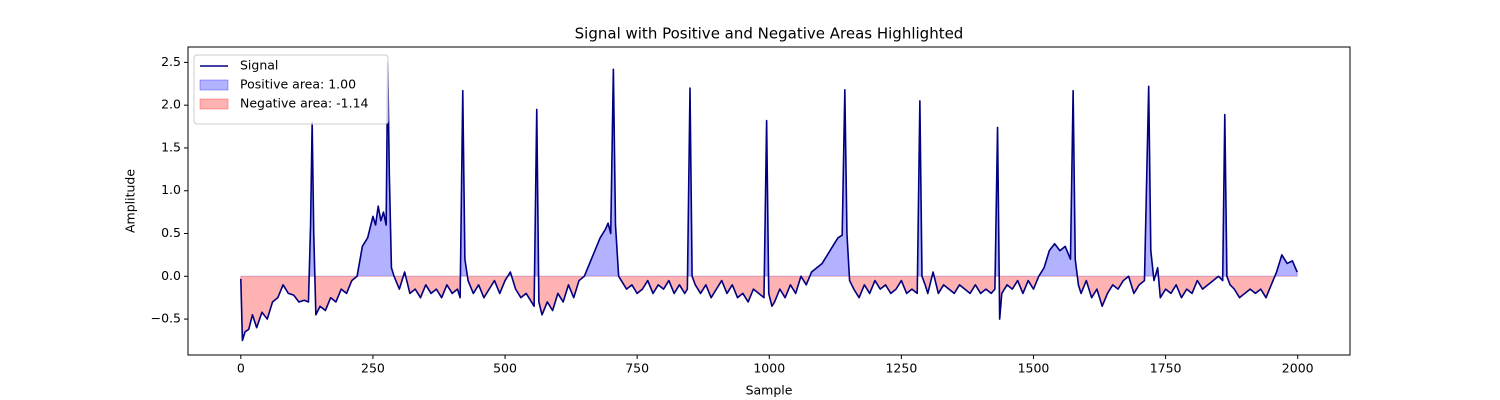 This screenshot has height=400, width=1500. I want to click on y-tick-label: 1.0, so click(171, 189).